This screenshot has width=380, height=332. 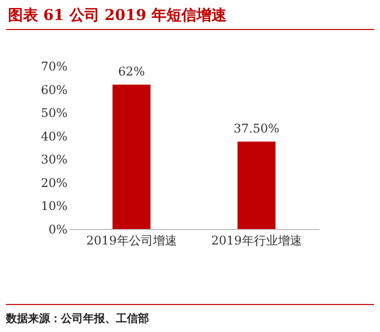 I want to click on y-tick-label: 10%, so click(x=54, y=206).